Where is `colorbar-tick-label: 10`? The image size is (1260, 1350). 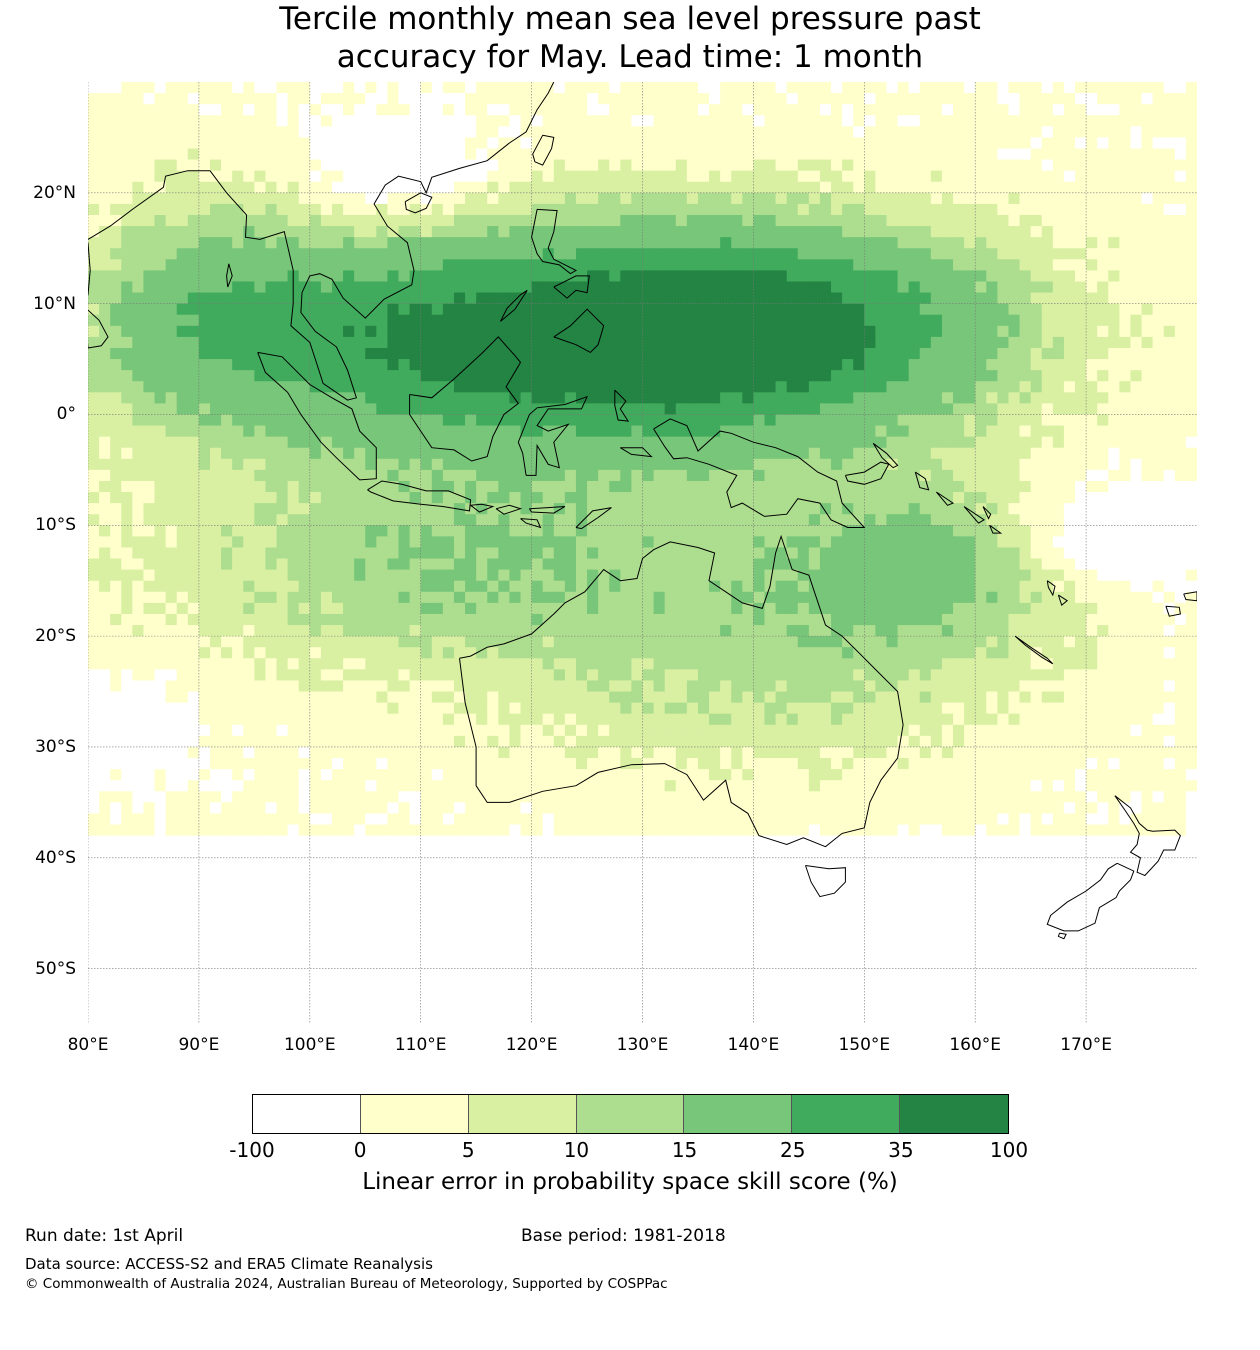
colorbar-tick-label: 10 is located at coordinates (576, 1150).